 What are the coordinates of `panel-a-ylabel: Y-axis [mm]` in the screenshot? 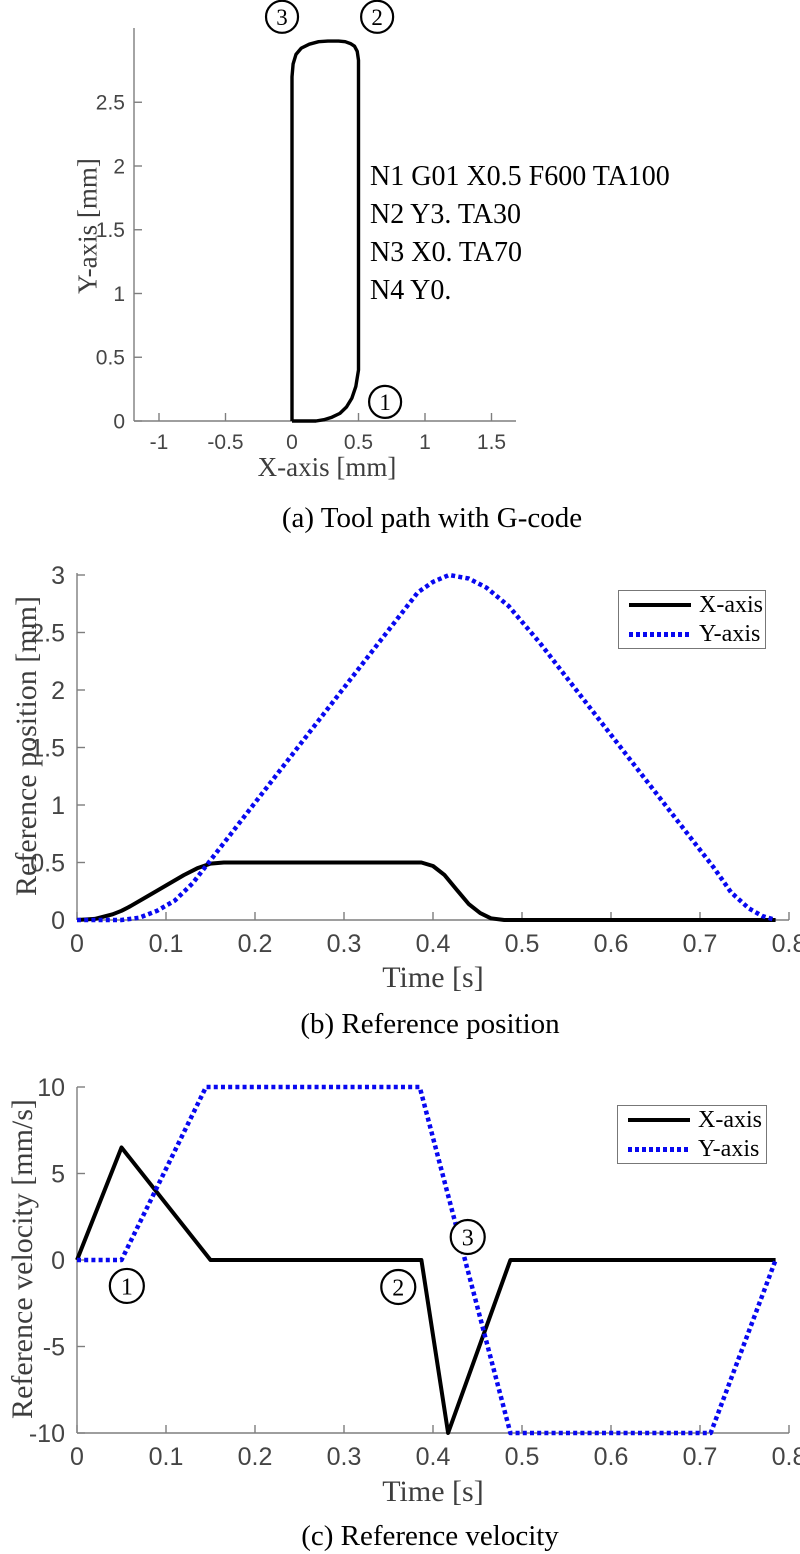 It's located at (87, 226).